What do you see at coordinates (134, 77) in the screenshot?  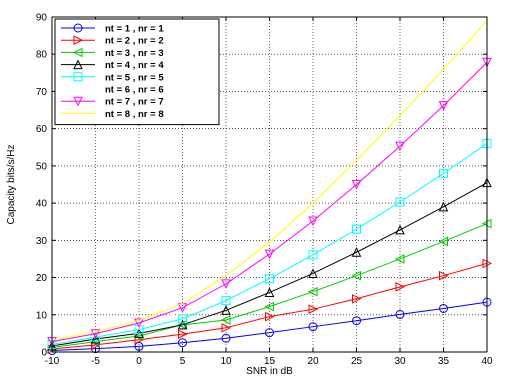 I see `legend-entry: nt = 5 , nr = 5` at bounding box center [134, 77].